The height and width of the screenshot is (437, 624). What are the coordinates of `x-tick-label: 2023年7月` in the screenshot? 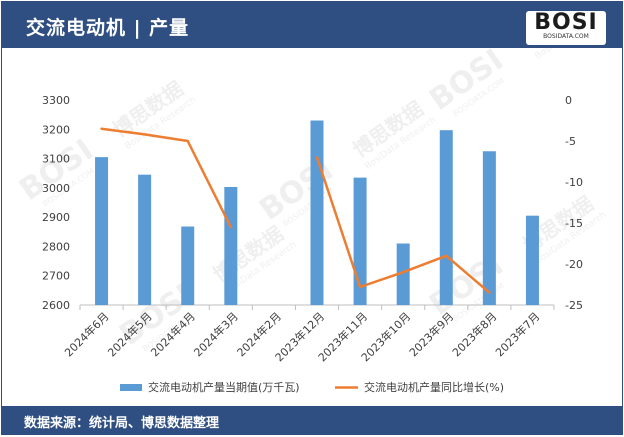 It's located at (517, 334).